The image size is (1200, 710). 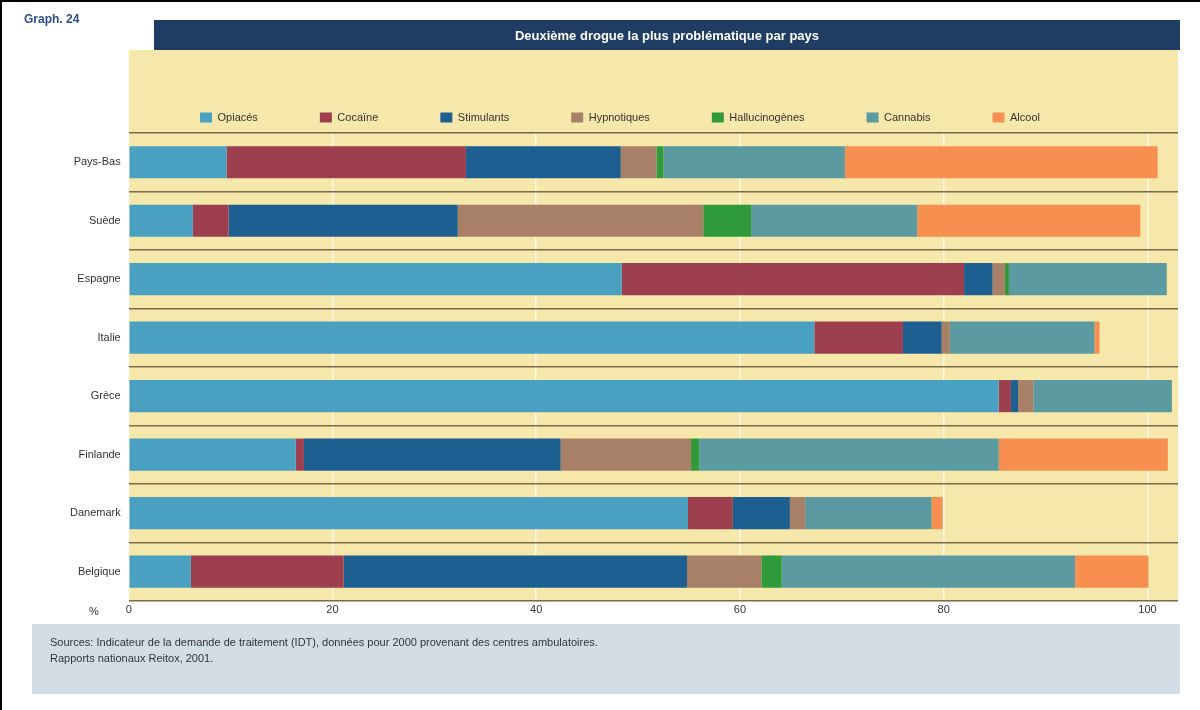 I want to click on x-tick-label: 60, so click(x=740, y=609).